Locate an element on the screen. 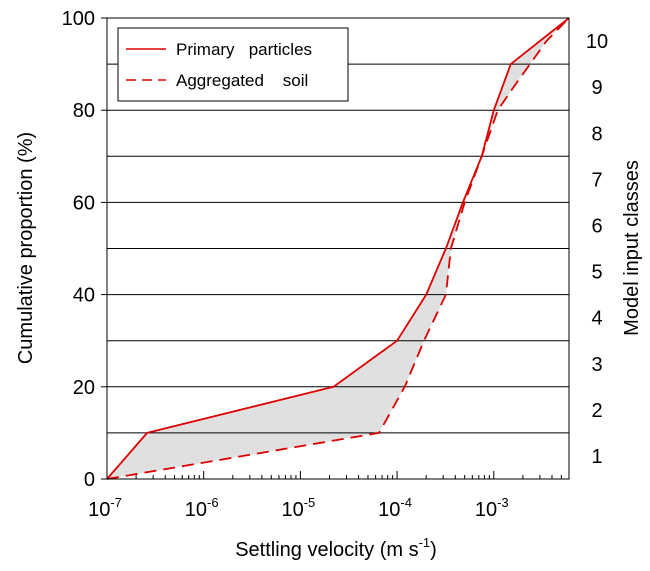  y-tick-label: 40 is located at coordinates (84, 296).